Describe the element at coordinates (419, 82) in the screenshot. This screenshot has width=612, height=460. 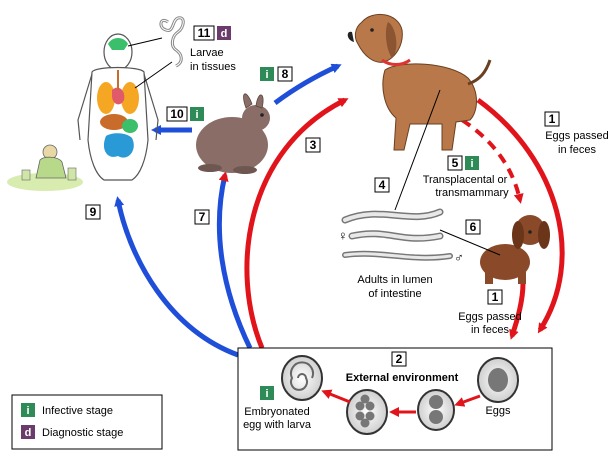
I see `adult-dog-definitive-host` at that location.